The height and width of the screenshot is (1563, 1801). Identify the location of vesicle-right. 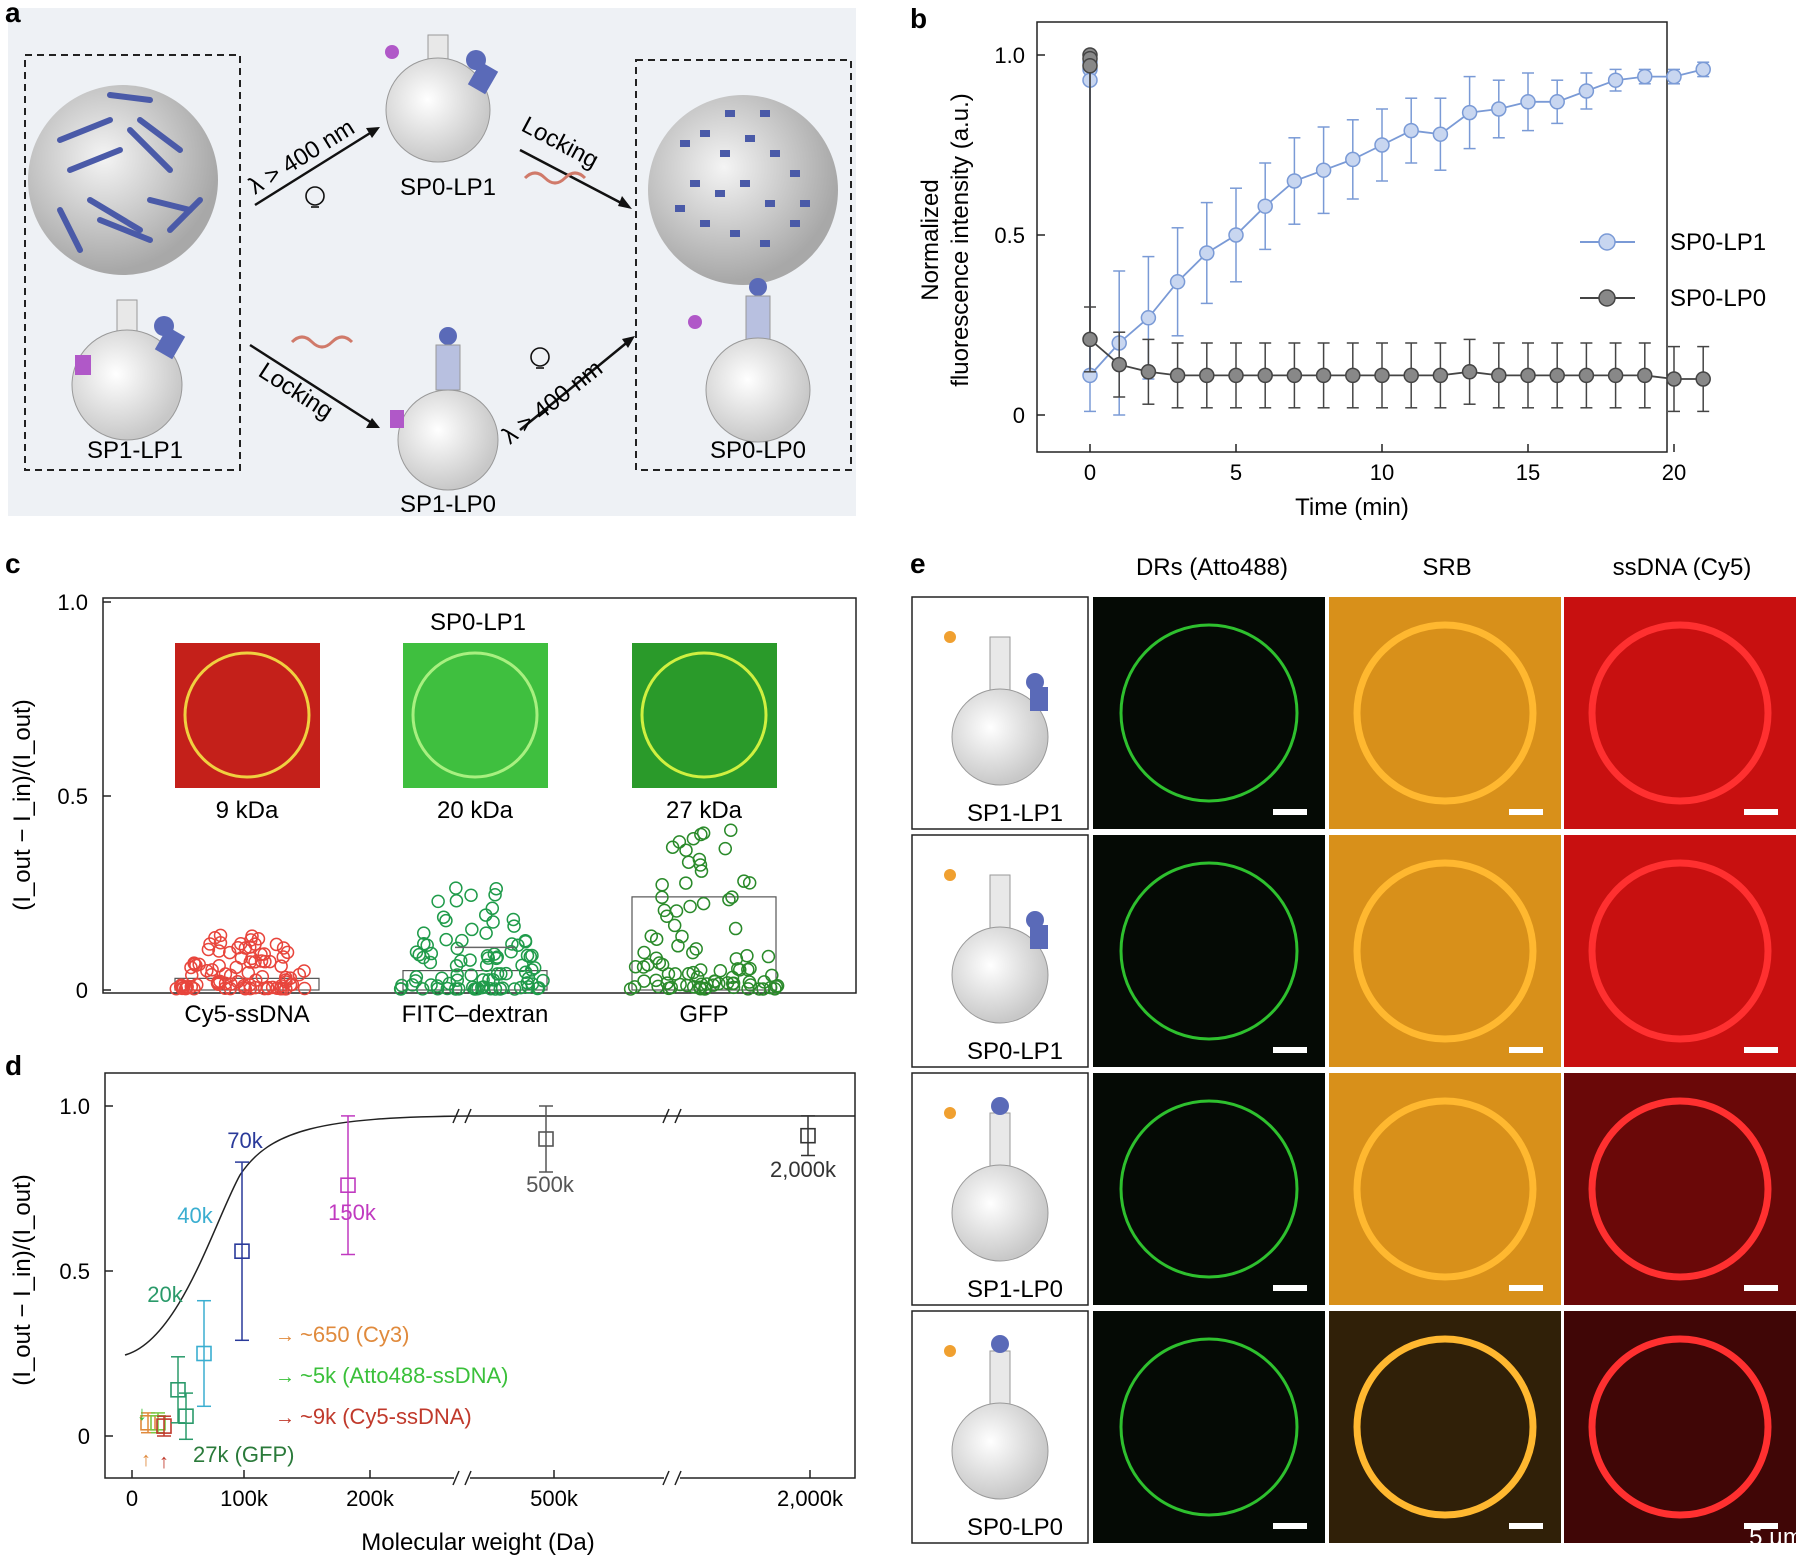
(743, 190).